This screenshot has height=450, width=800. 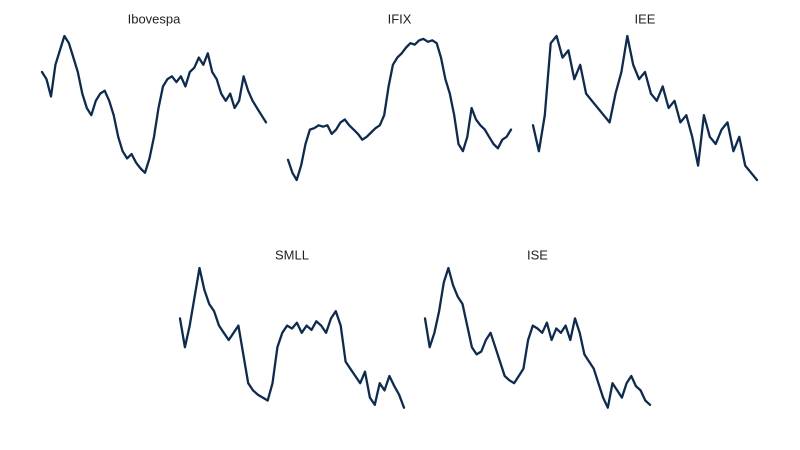 I want to click on chart-title: IFIX, so click(x=400, y=18).